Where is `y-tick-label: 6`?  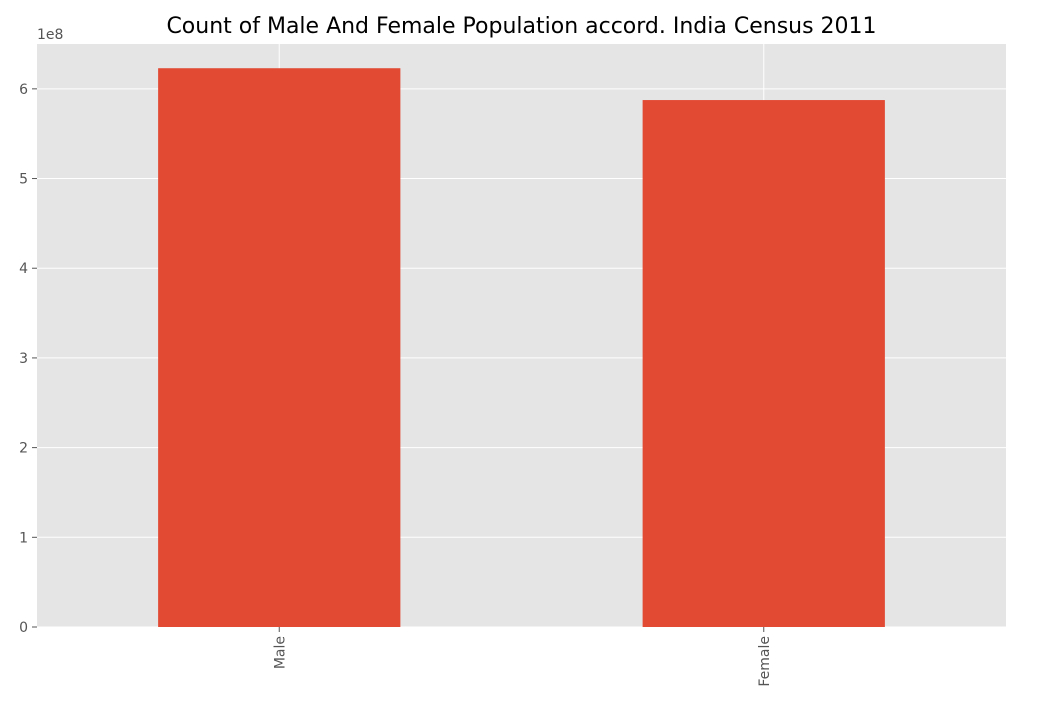 y-tick-label: 6 is located at coordinates (23, 90).